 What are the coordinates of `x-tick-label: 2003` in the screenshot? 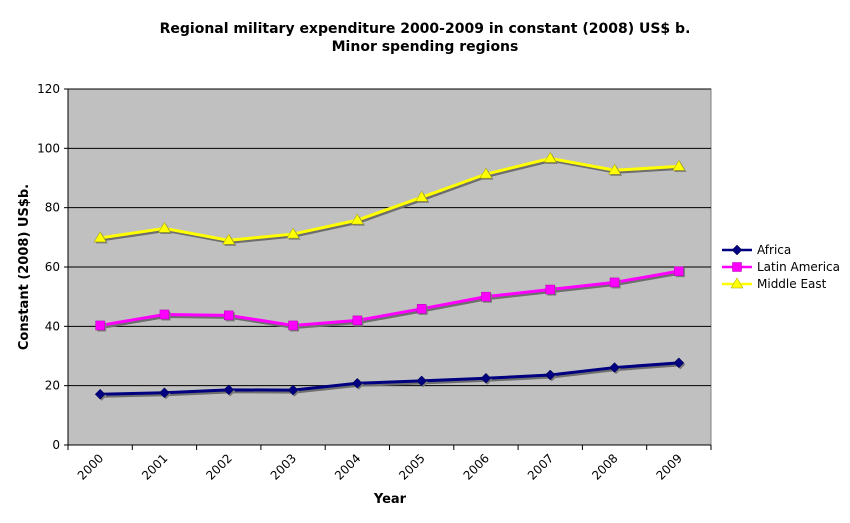 It's located at (283, 466).